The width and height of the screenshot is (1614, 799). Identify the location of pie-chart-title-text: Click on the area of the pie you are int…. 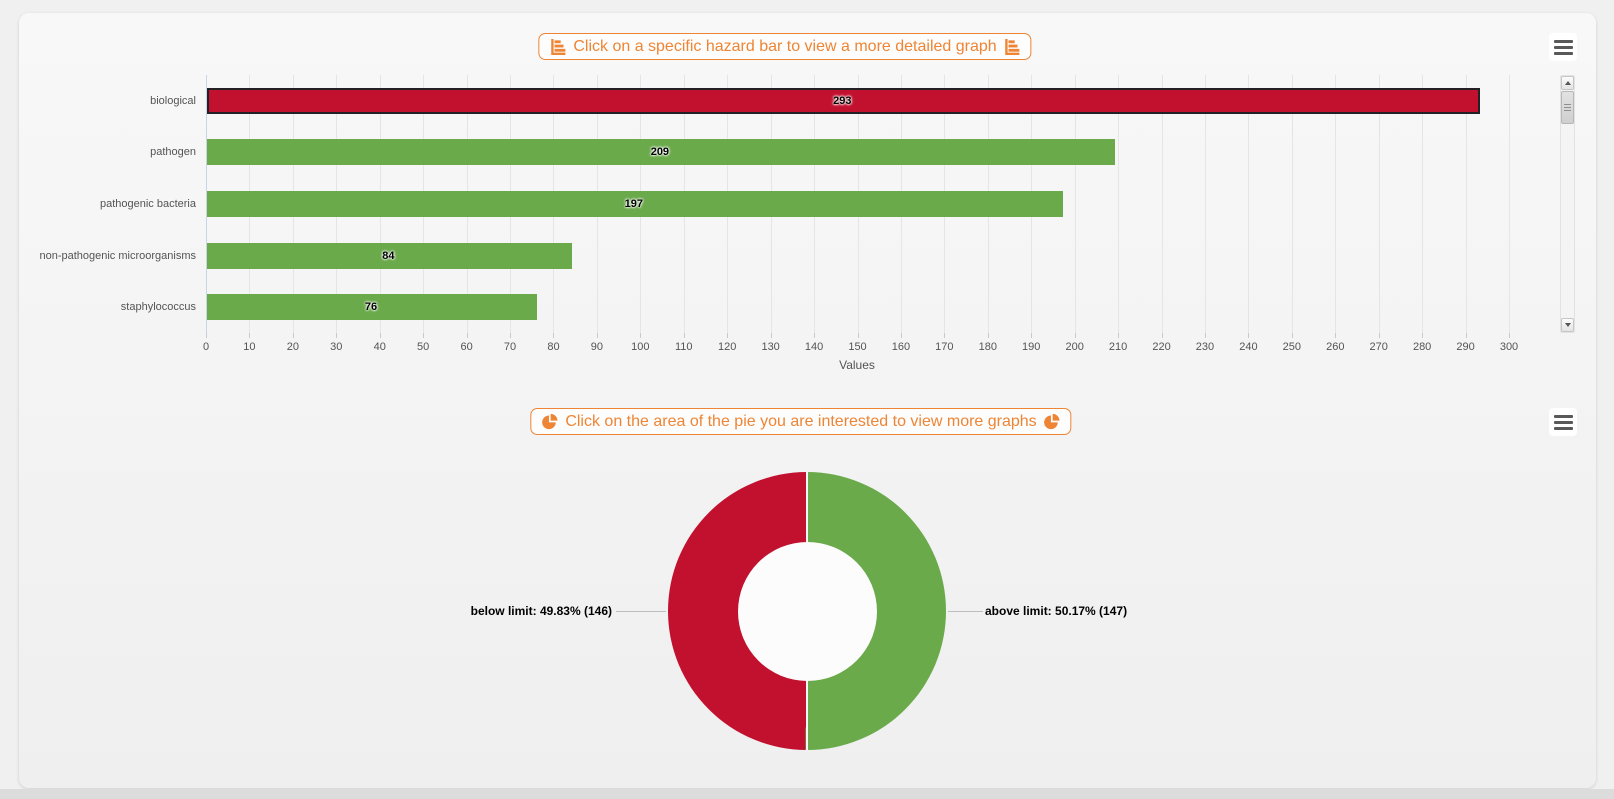
(801, 421).